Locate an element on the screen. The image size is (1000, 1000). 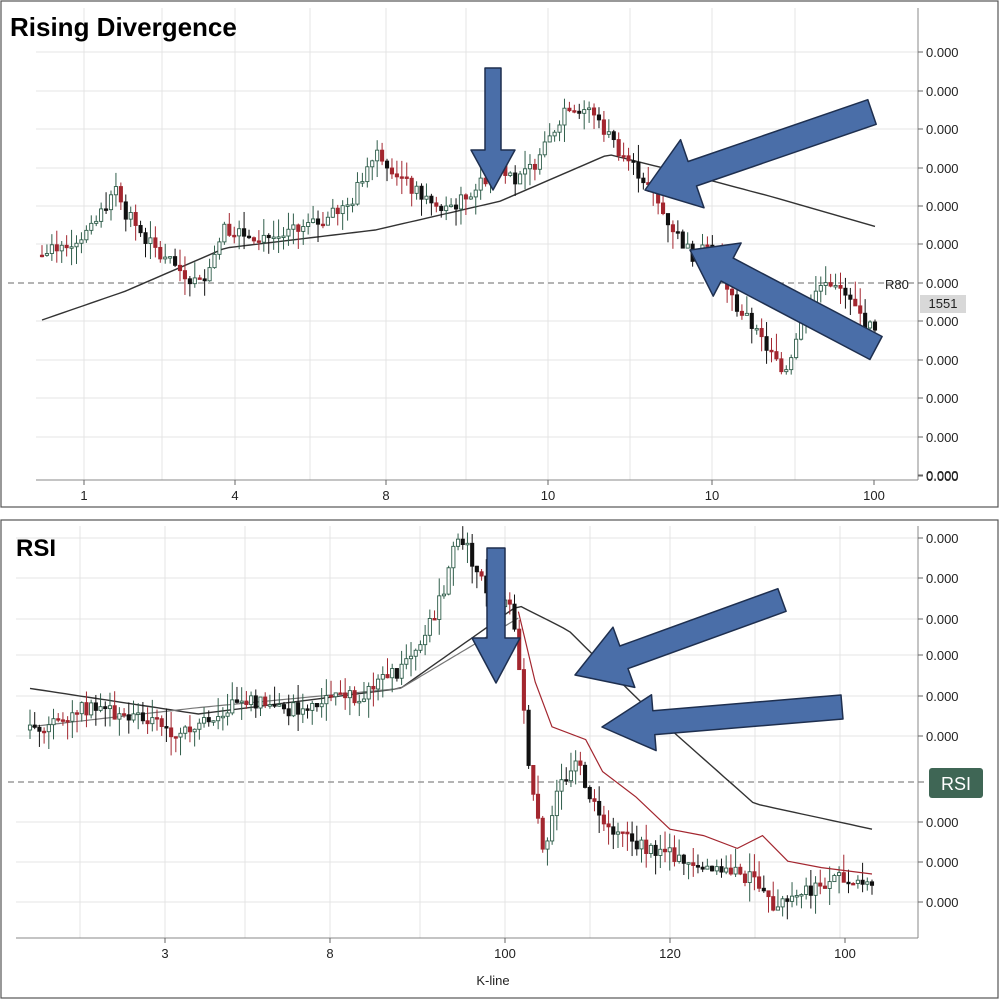
chart1-price-tag: 1551 is located at coordinates (943, 303).